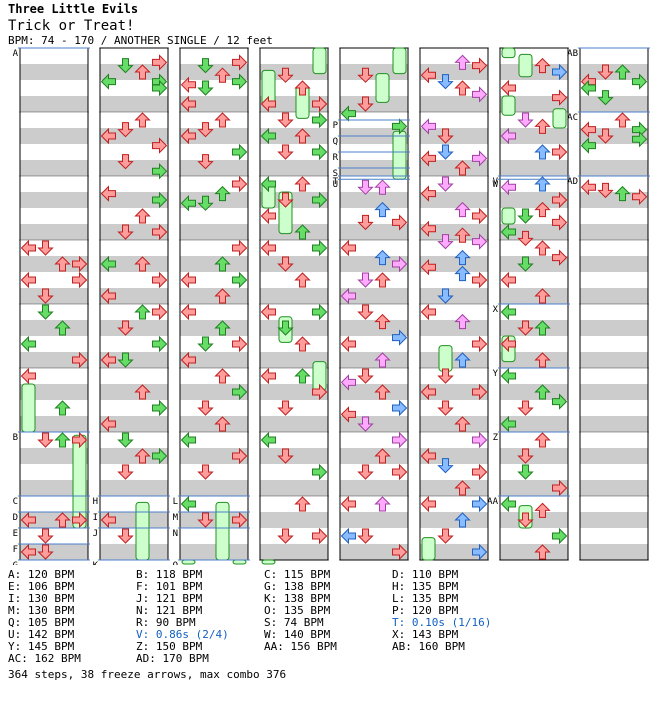 The image size is (672, 704). What do you see at coordinates (41, 574) in the screenshot?
I see `bpm-entry: A: 120 BPM` at bounding box center [41, 574].